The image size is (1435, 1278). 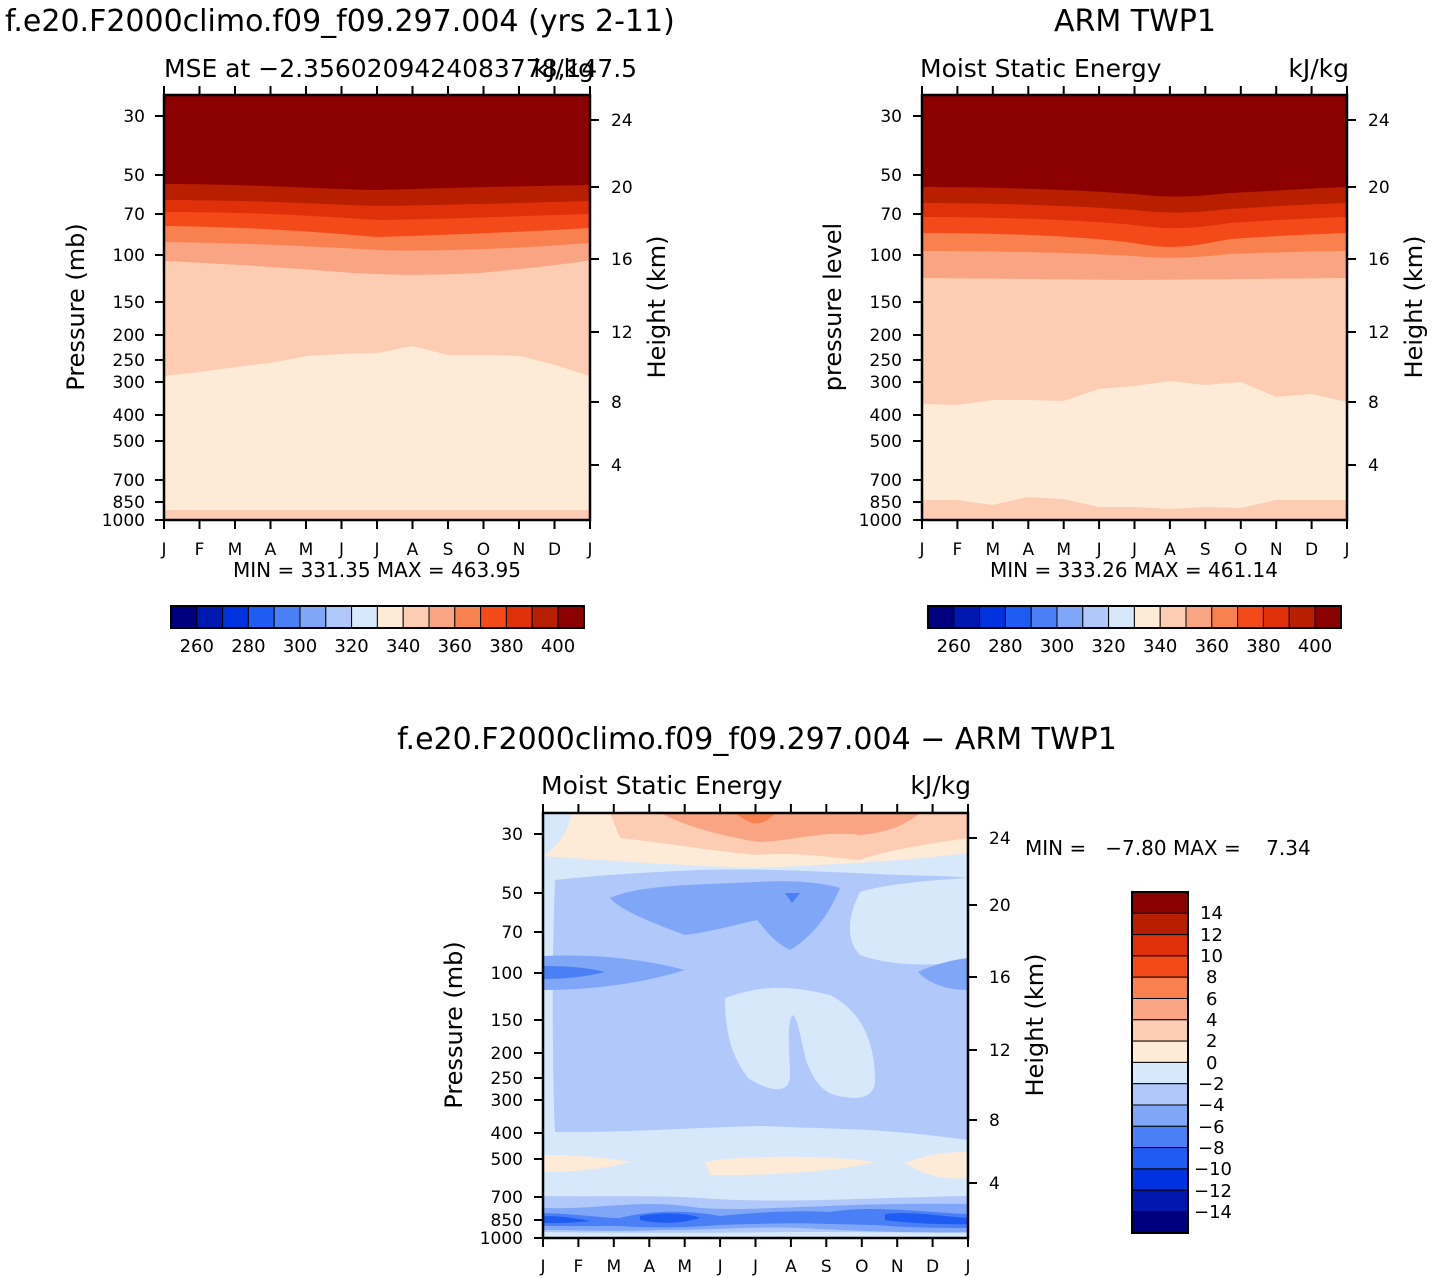 I want to click on colorbar-label: 320, so click(x=351, y=646).